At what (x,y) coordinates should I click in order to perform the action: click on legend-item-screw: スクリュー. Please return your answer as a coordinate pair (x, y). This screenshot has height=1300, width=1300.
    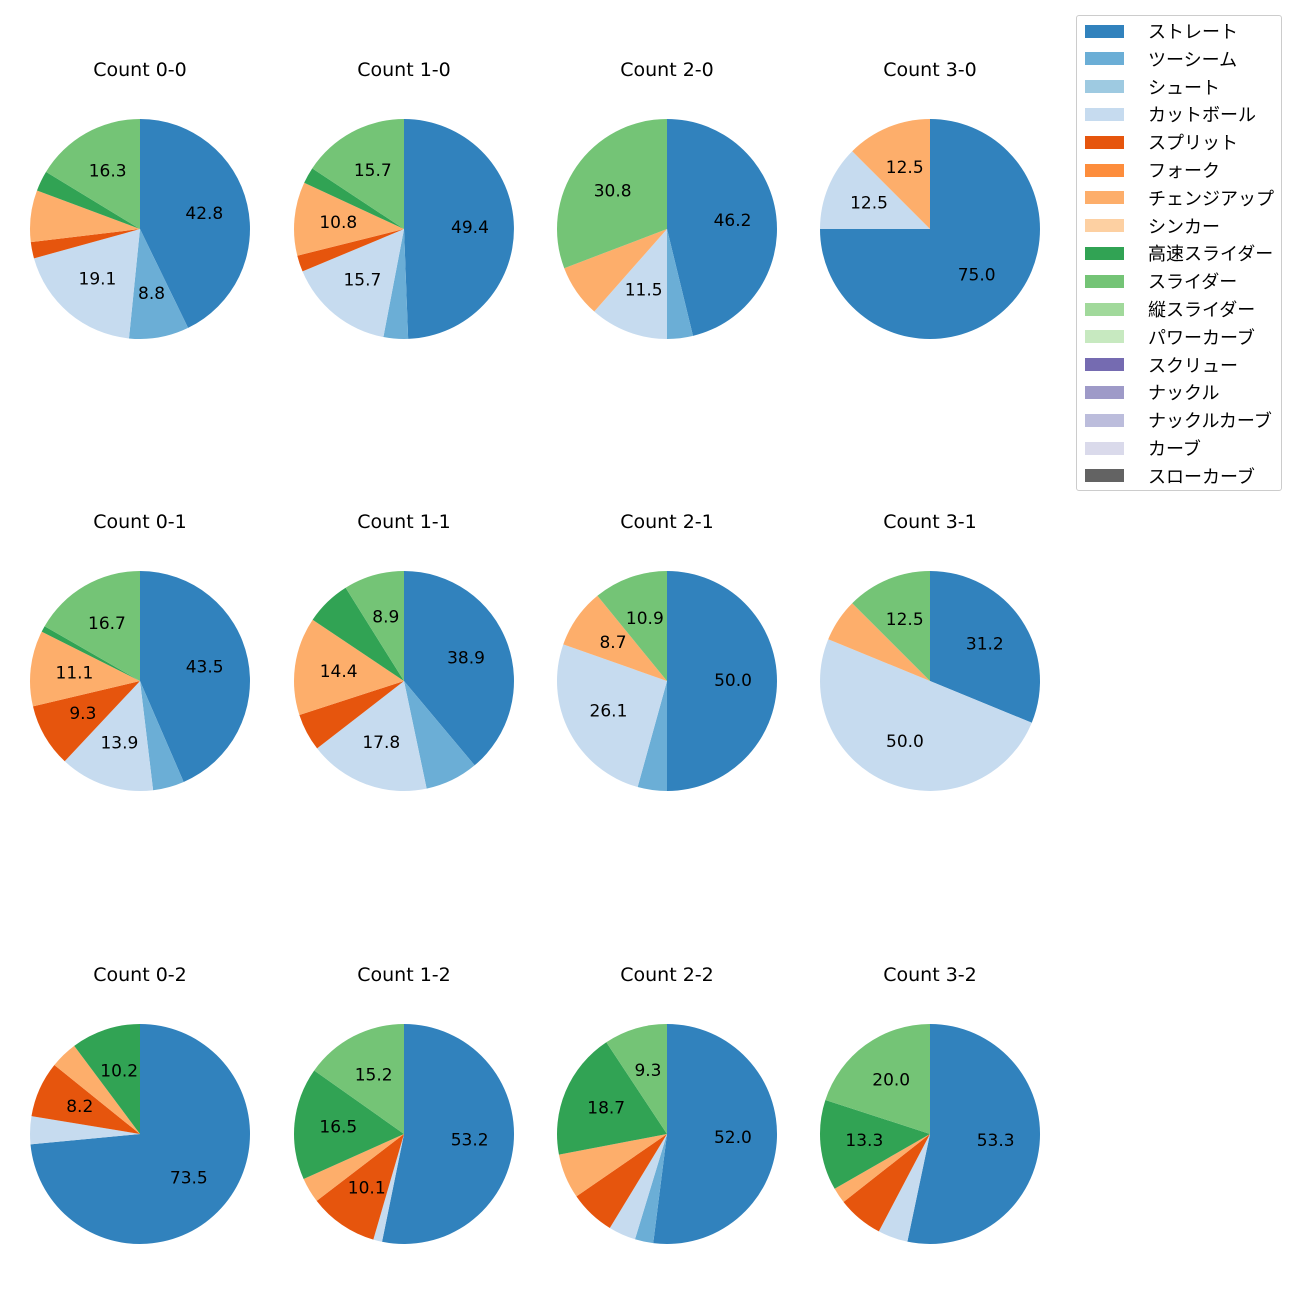
    Looking at the image, I should click on (1157, 366).